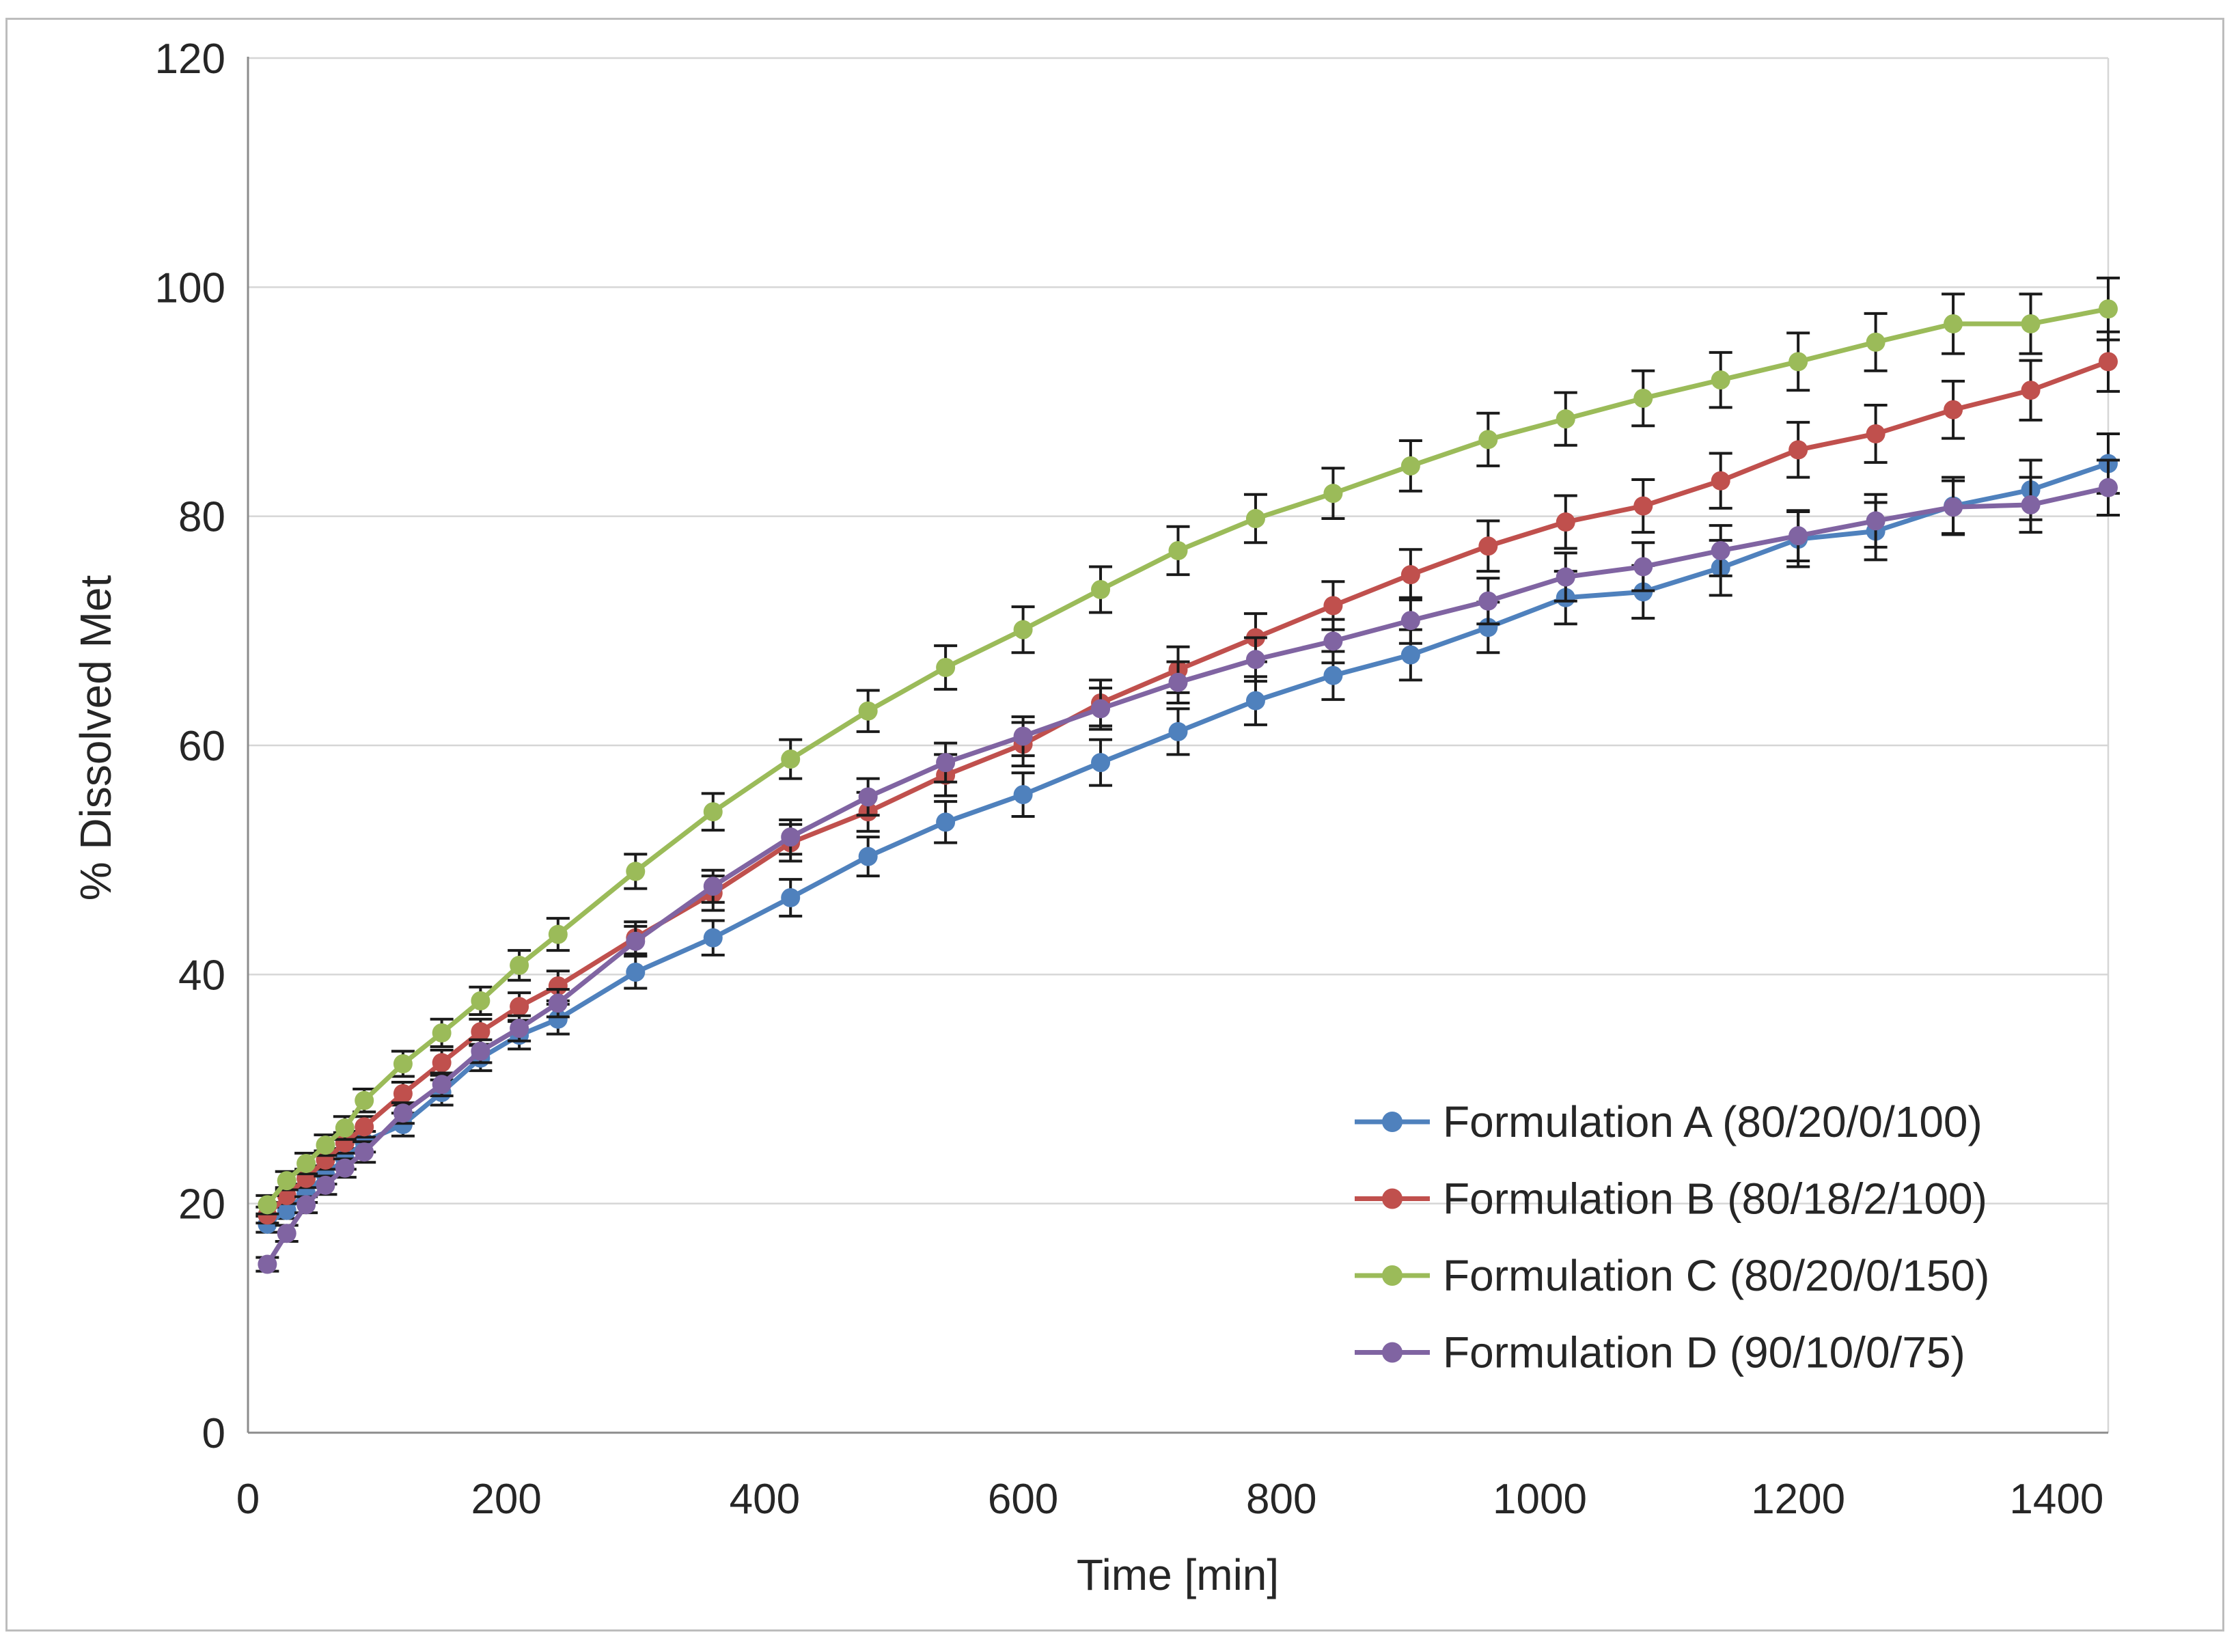  I want to click on x-tick-label-1000: 1000, so click(1540, 1500).